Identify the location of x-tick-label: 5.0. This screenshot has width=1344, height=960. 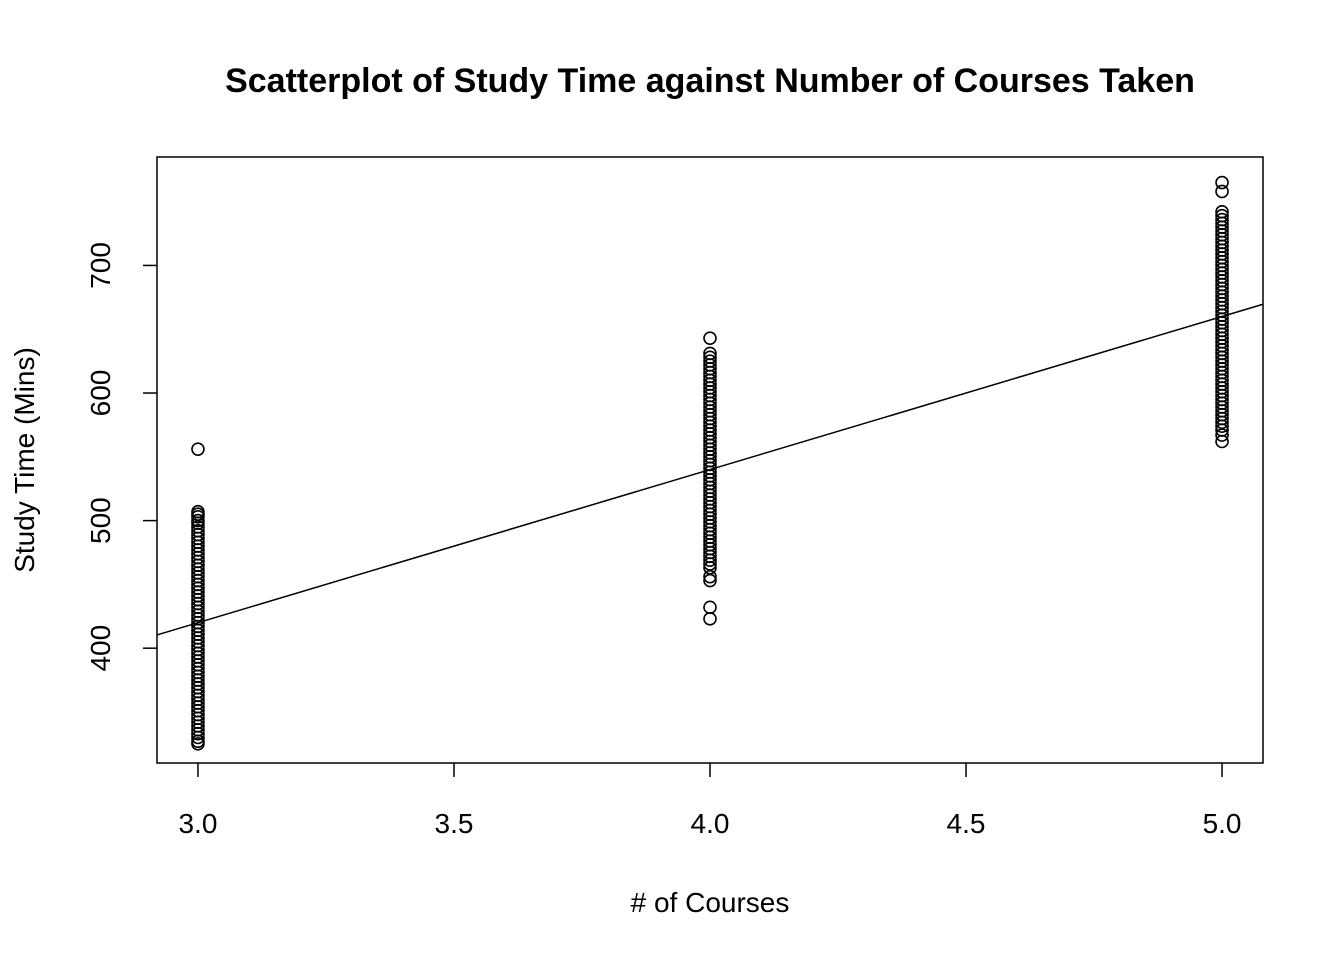
(1222, 823).